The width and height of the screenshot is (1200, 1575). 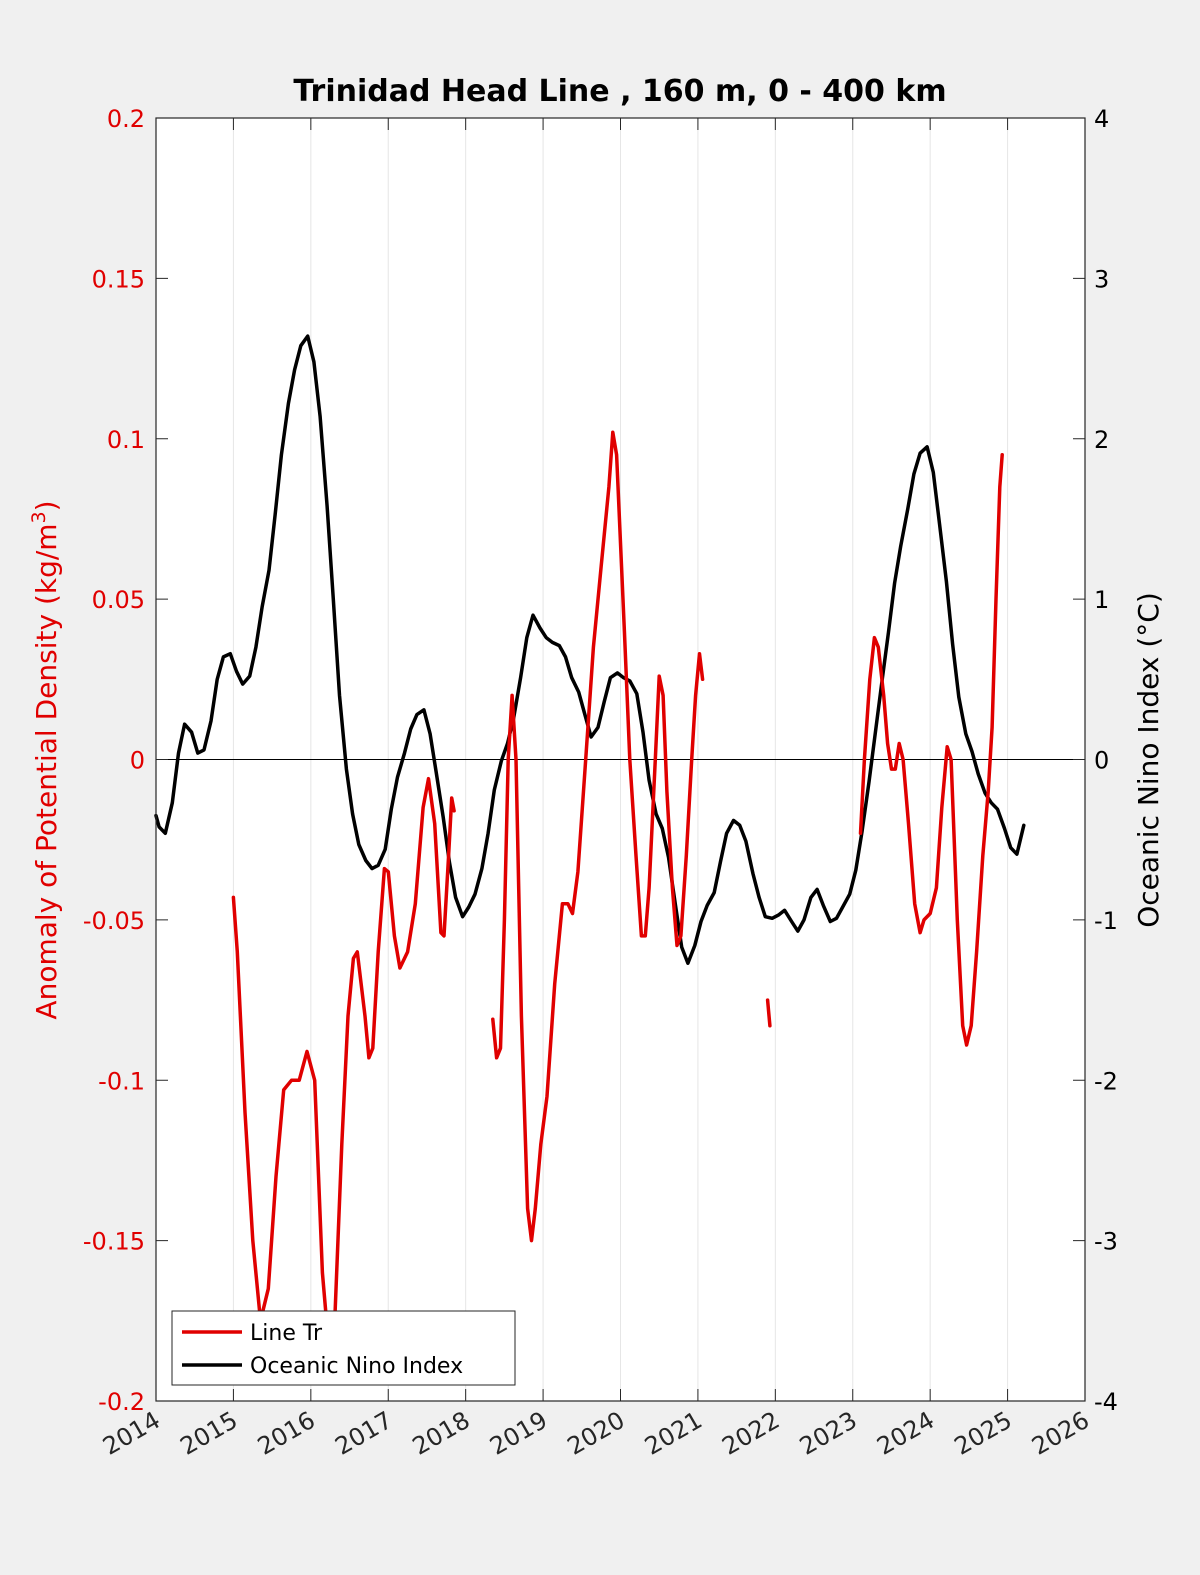 What do you see at coordinates (1101, 600) in the screenshot?
I see `right-tick-label: 1` at bounding box center [1101, 600].